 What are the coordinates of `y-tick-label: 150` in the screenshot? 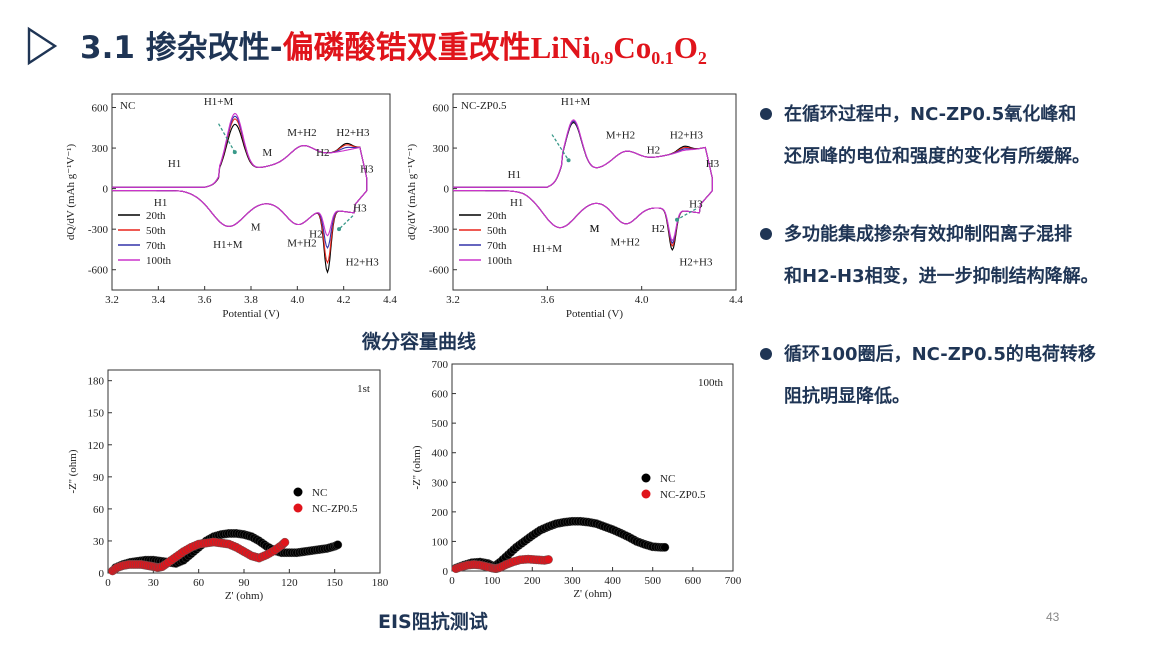 It's located at (96, 414).